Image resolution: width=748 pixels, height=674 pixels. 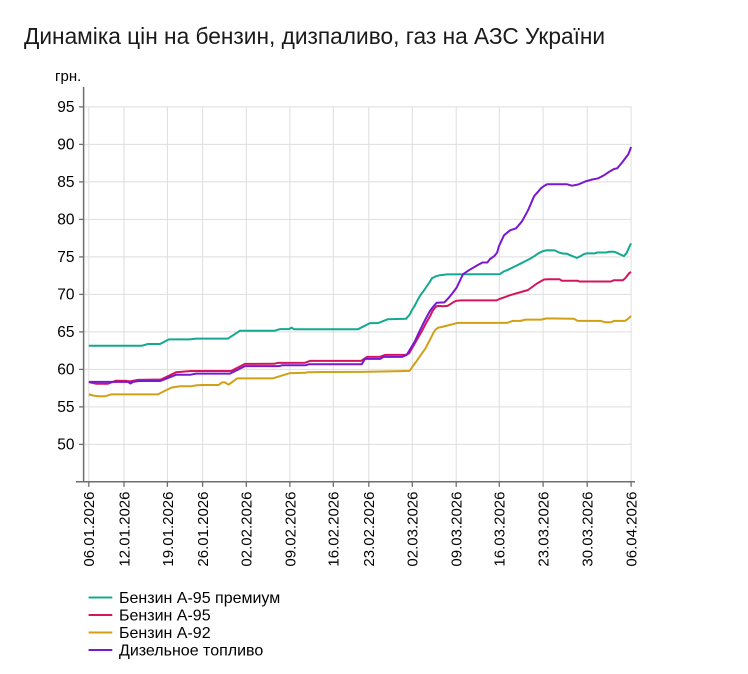 I want to click on svg-text: 23.02.2026, so click(x=369, y=529).